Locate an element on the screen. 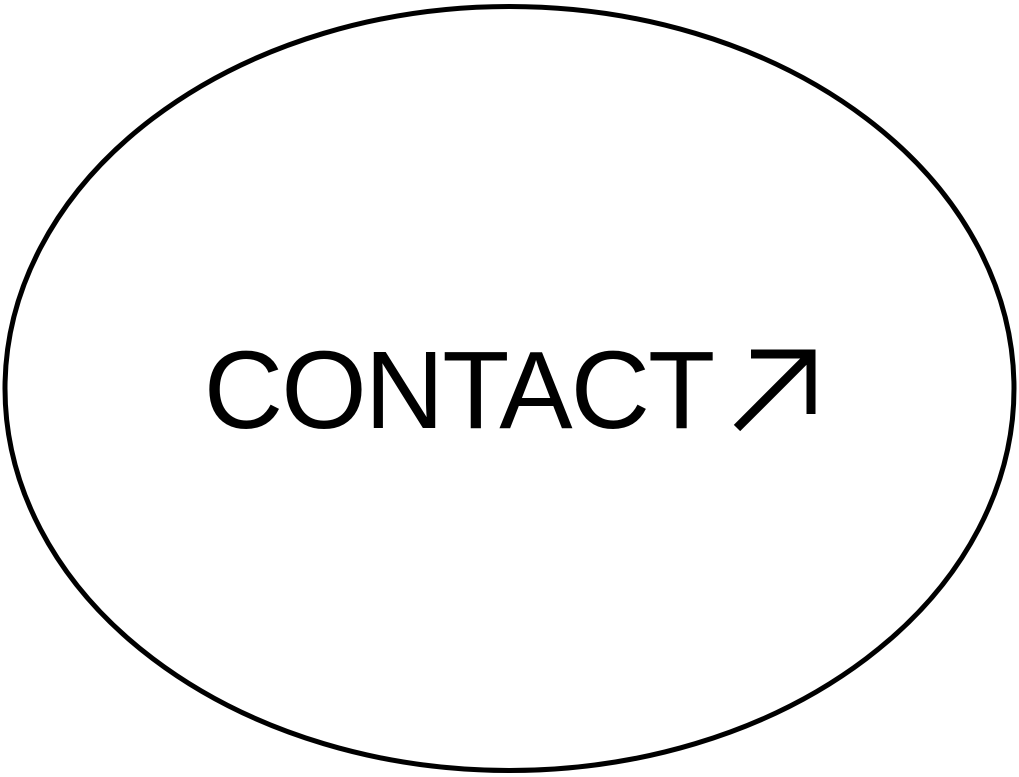 Image resolution: width=1019 pixels, height=777 pixels. arrow-up-right-icon is located at coordinates (775, 390).